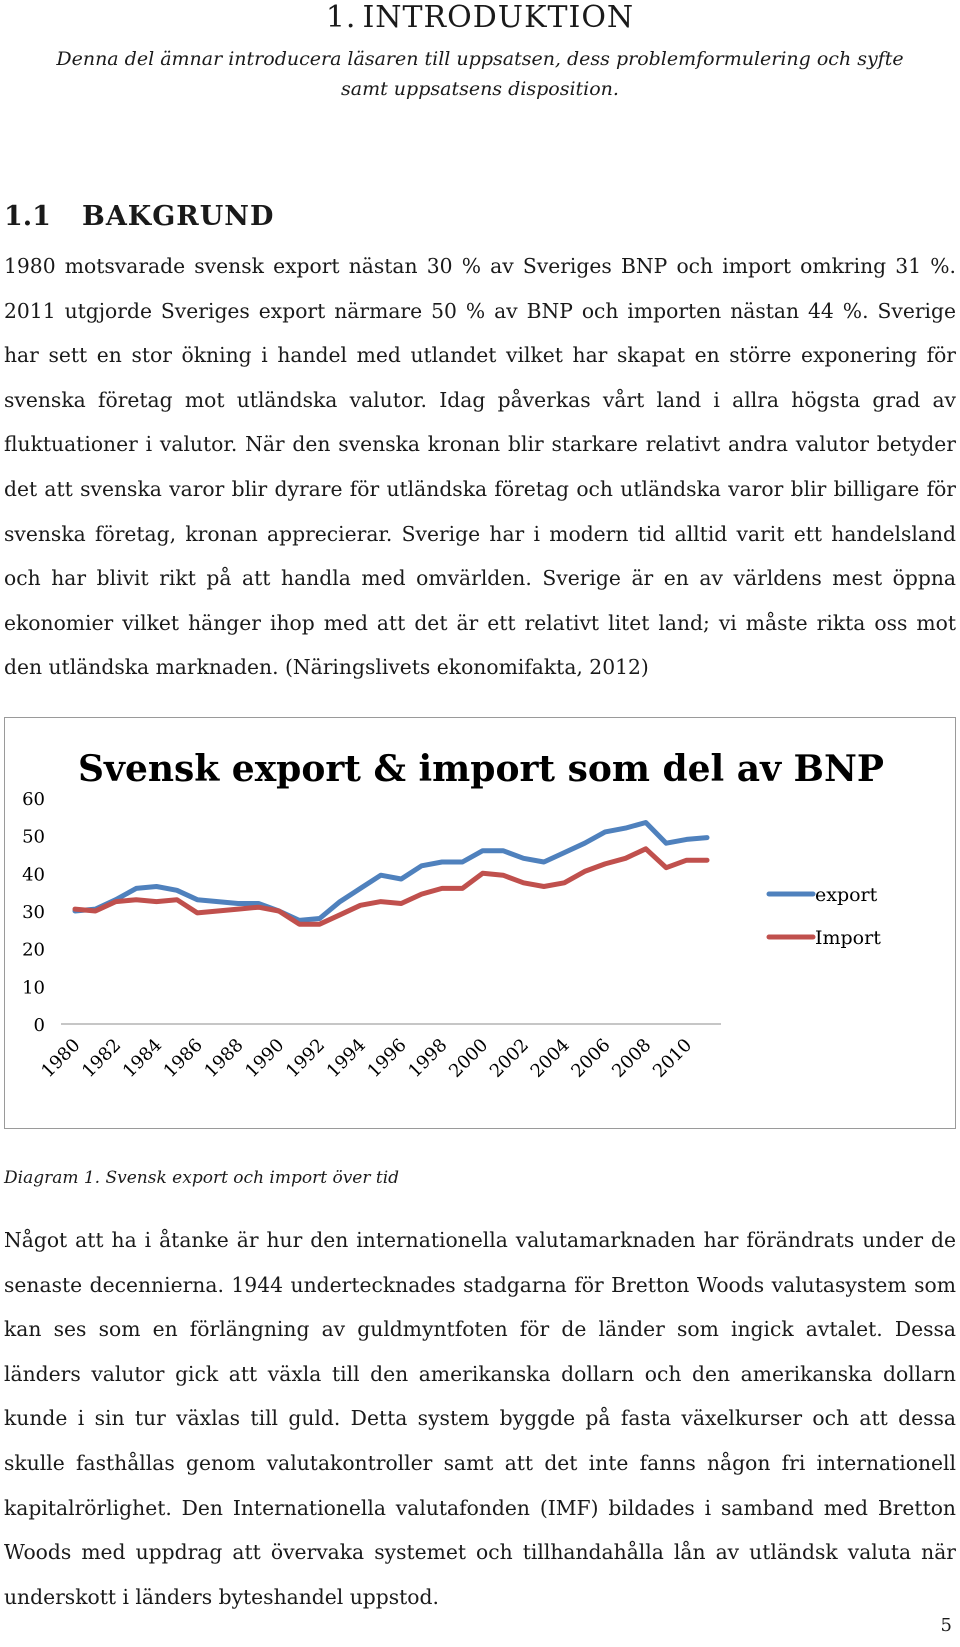 This screenshot has height=1647, width=960. Describe the element at coordinates (672, 1058) in the screenshot. I see `x-tick-label: 2010` at that location.